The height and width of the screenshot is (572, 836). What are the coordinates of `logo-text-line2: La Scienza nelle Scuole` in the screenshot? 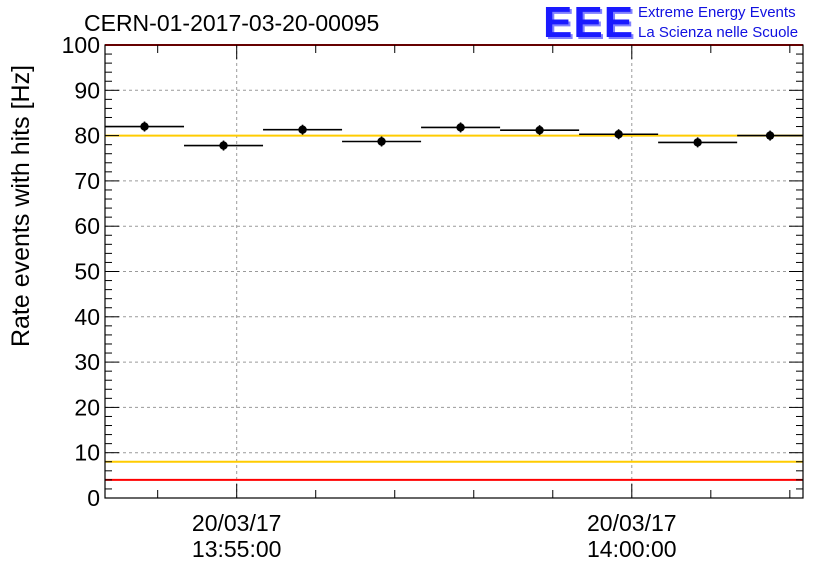 It's located at (718, 32).